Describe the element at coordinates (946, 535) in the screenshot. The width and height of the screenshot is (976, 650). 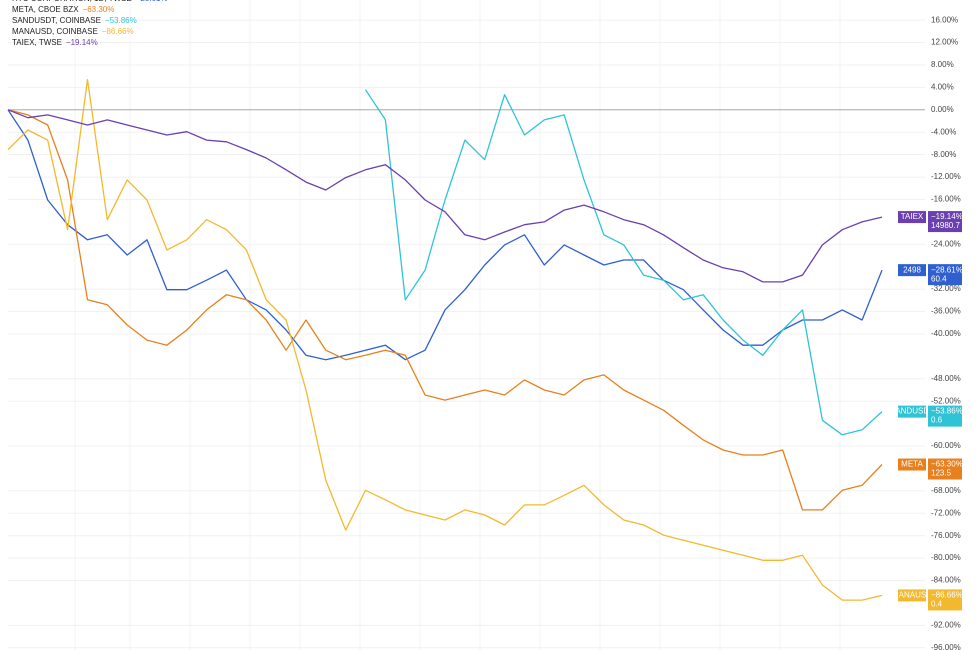
I see `y-tick-label: -76.00%` at that location.